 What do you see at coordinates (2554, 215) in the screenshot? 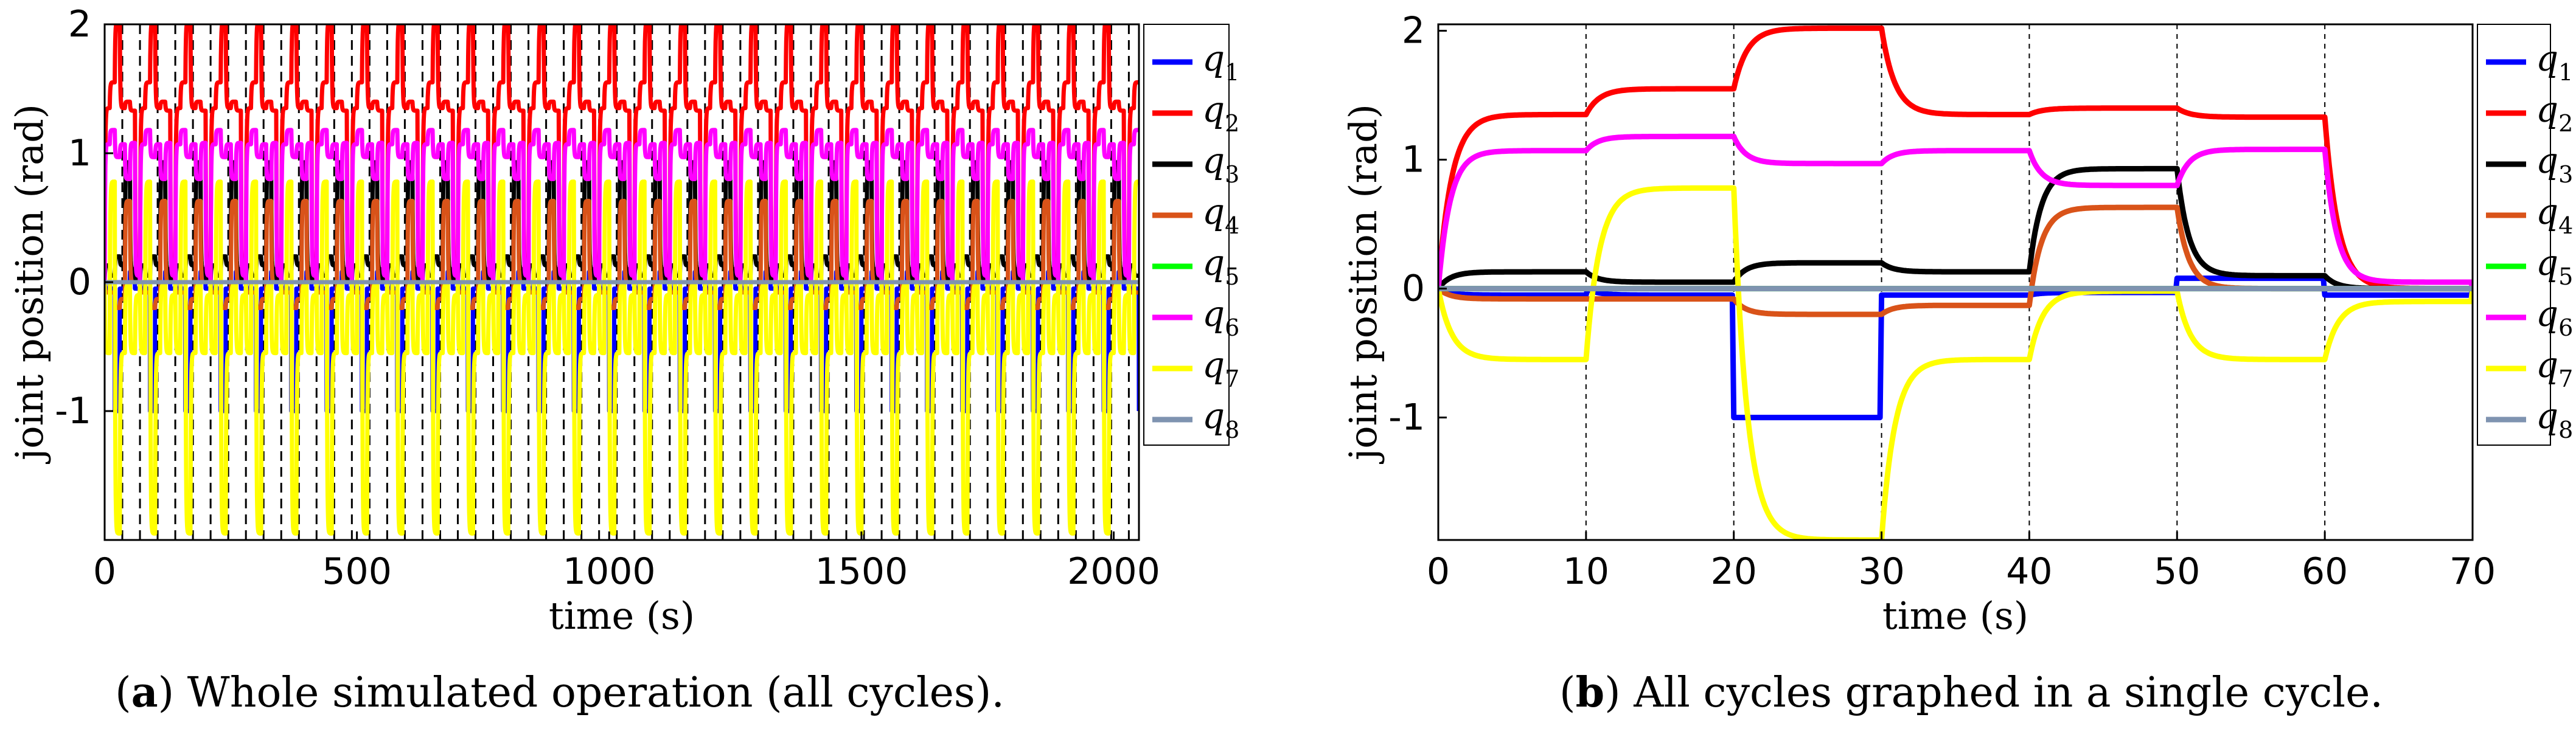
I see `b-legend-label-q4: q4` at bounding box center [2554, 215].